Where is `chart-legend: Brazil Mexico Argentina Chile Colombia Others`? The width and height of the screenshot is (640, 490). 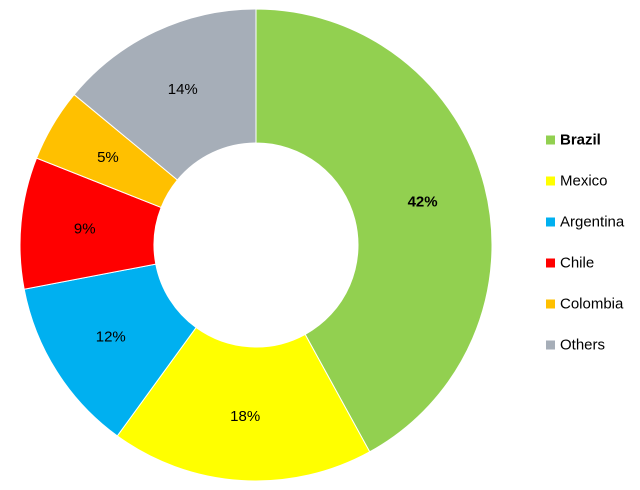 chart-legend: Brazil Mexico Argentina Chile Colombia Others is located at coordinates (585, 243).